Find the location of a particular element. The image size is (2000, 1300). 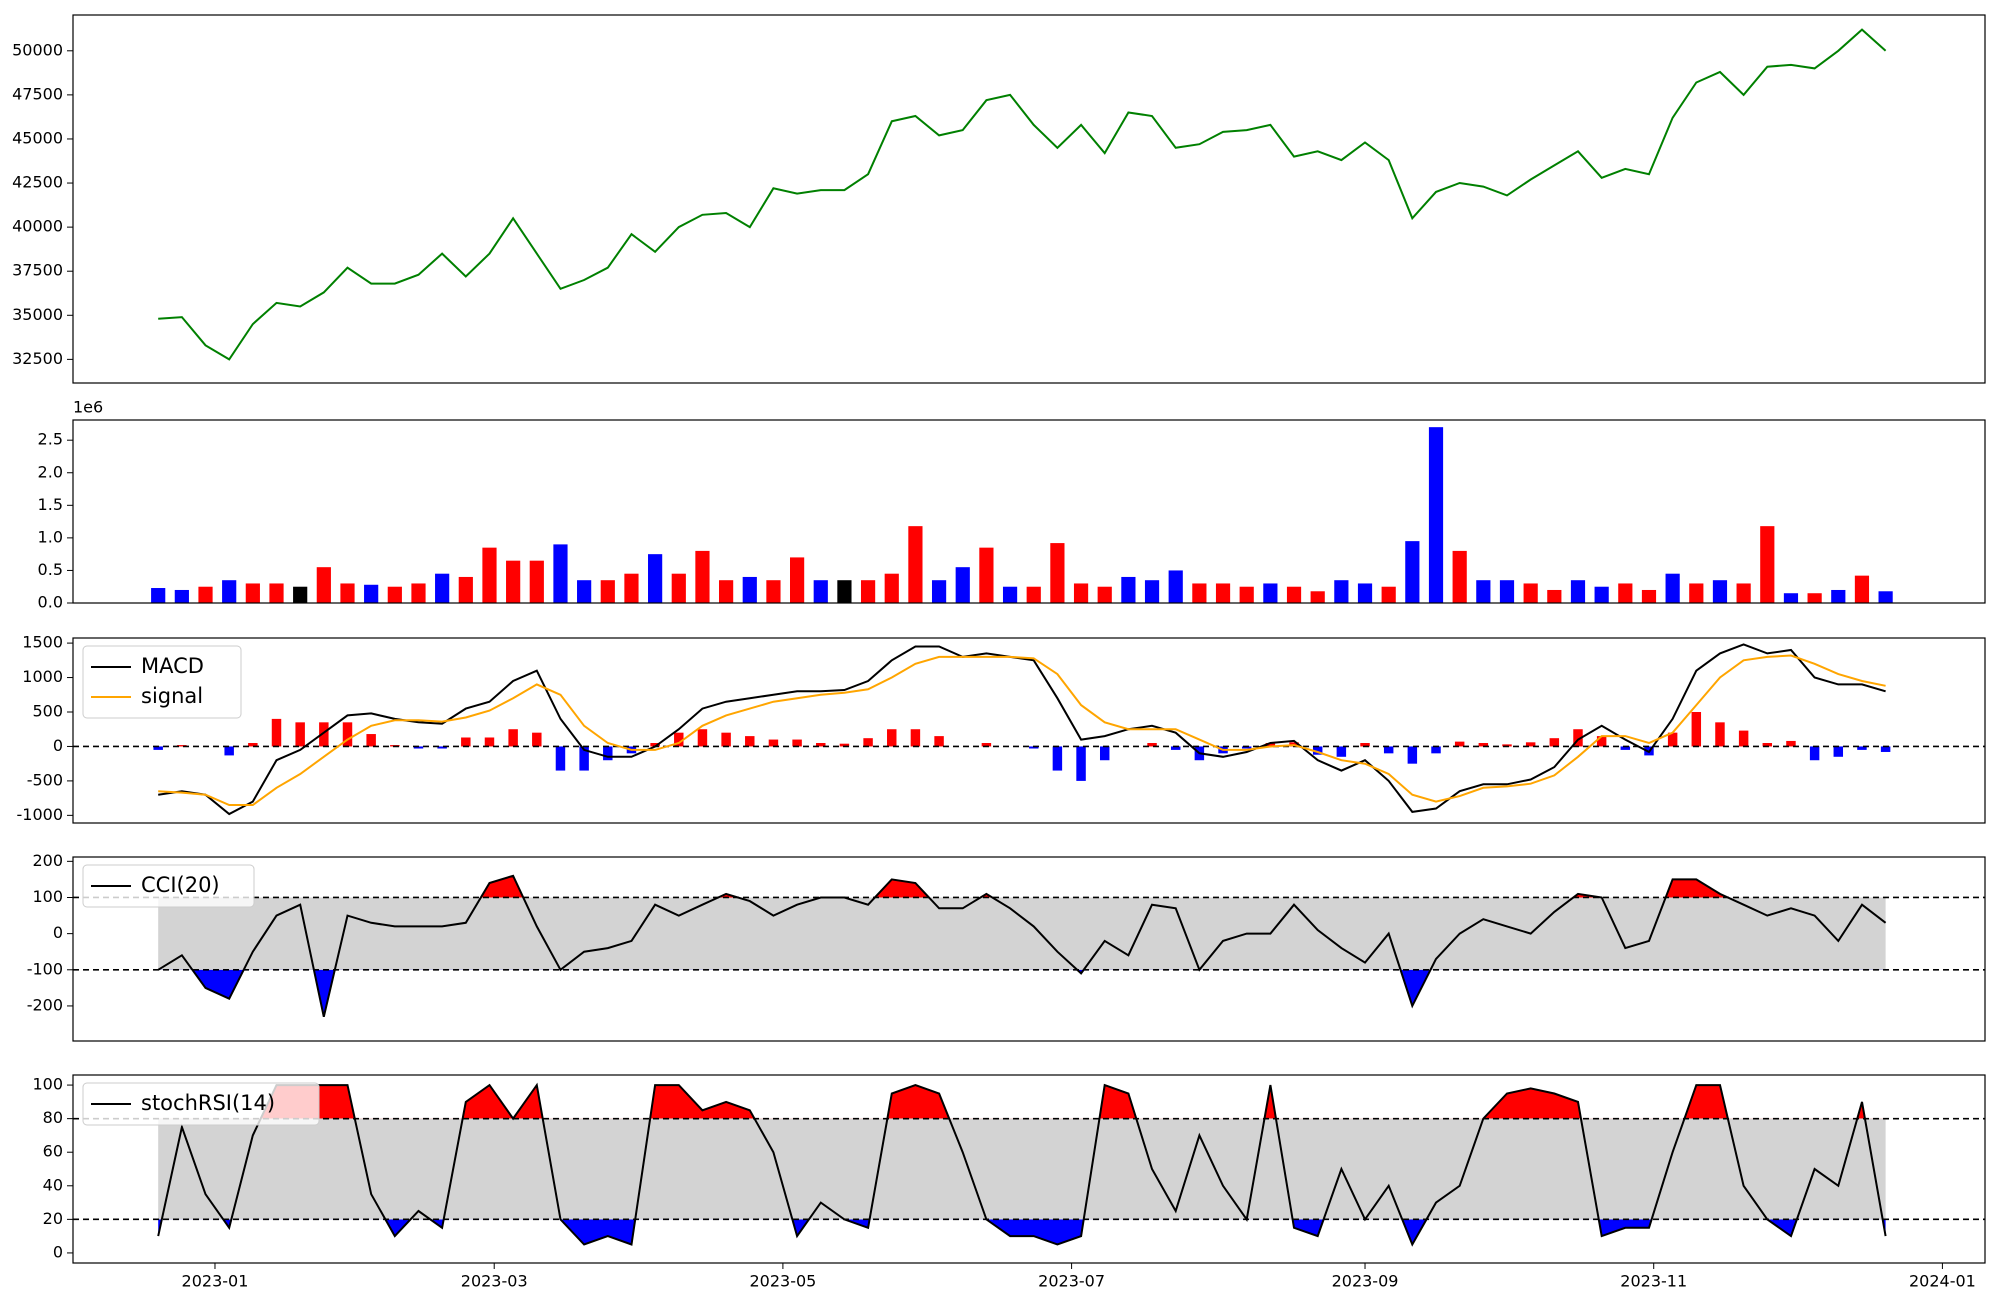

x-tick-label: 2023-03 is located at coordinates (494, 1281).